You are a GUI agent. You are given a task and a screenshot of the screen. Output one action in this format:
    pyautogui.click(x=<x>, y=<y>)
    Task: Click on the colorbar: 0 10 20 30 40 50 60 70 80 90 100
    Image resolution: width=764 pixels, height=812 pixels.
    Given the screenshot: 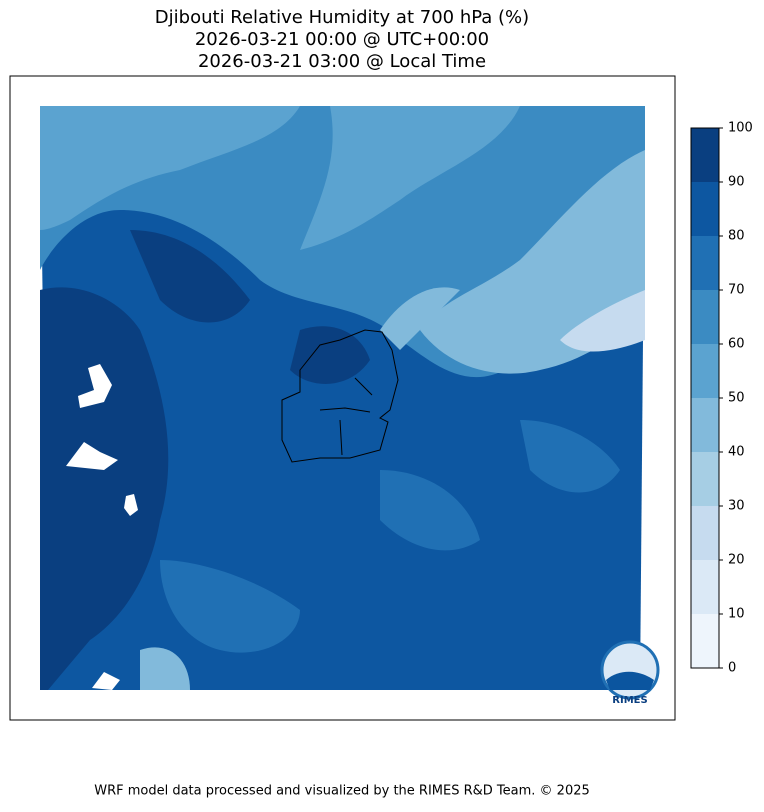 What is the action you would take?
    pyautogui.click(x=721, y=398)
    